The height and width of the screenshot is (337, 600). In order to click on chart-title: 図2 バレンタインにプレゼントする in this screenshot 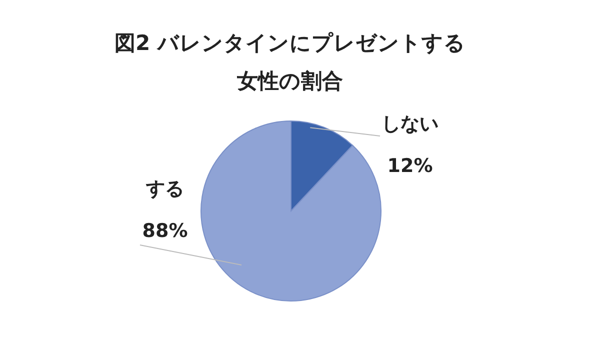, I will do `click(290, 43)`.